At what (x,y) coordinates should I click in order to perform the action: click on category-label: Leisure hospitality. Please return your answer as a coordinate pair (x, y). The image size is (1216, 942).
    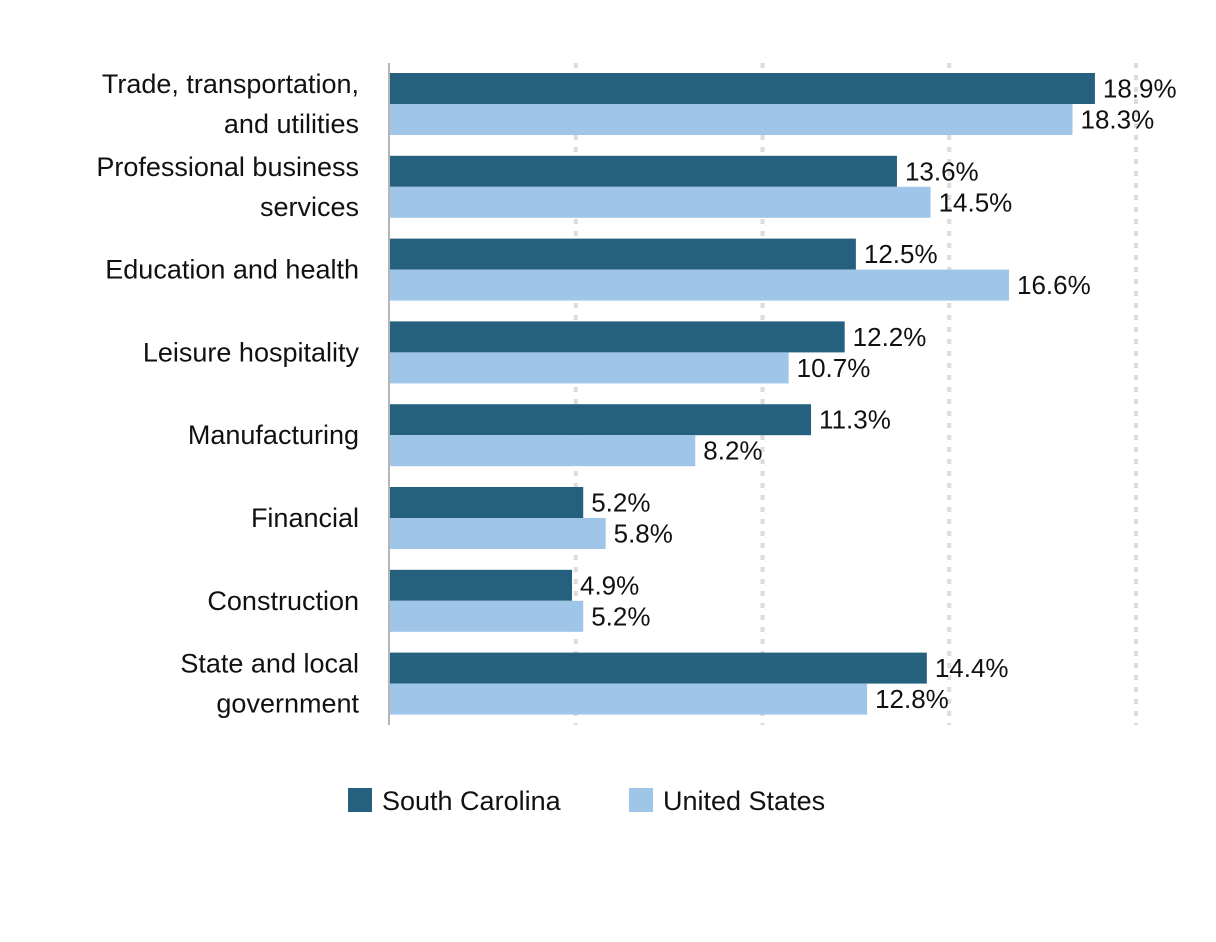
    Looking at the image, I should click on (251, 352).